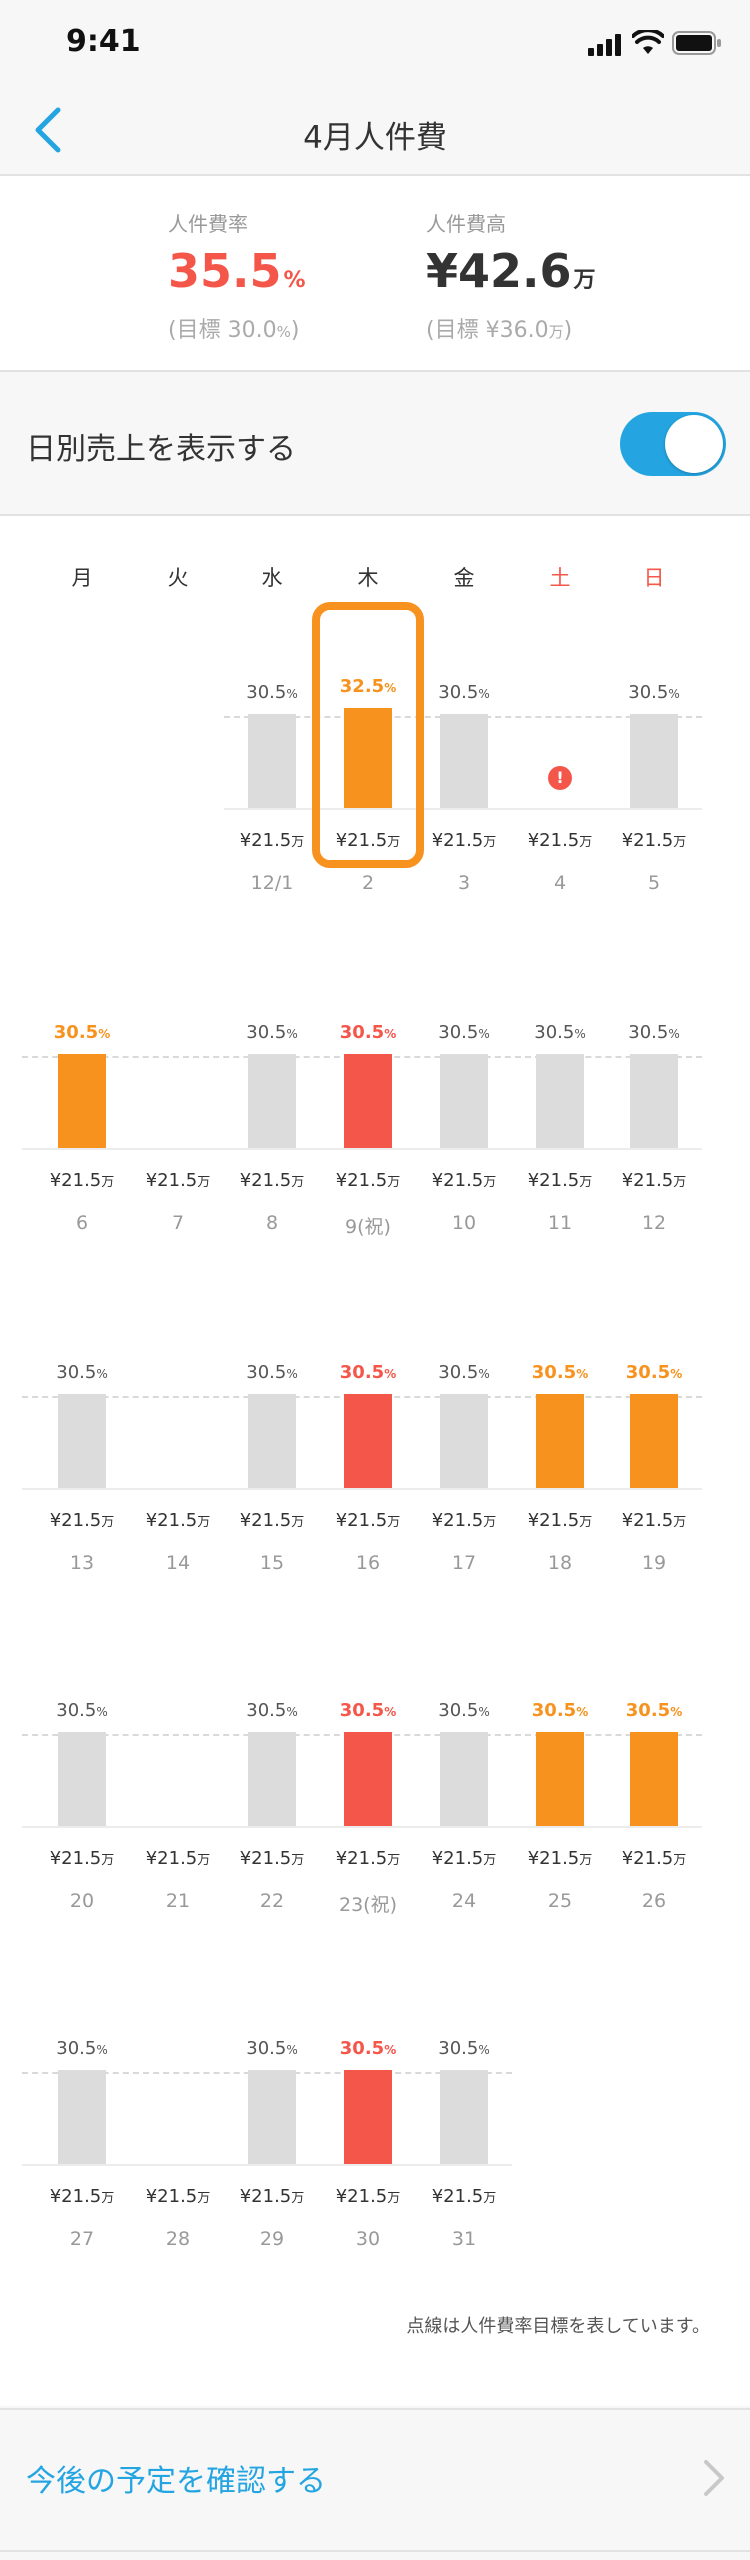  What do you see at coordinates (375, 2480) in the screenshot?
I see `future-schedule-row: 今後の予定を確認する` at bounding box center [375, 2480].